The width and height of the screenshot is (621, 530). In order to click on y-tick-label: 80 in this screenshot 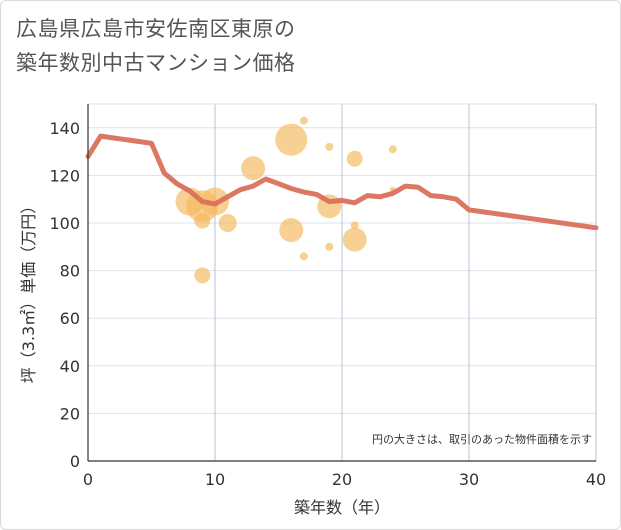, I will do `click(70, 271)`.